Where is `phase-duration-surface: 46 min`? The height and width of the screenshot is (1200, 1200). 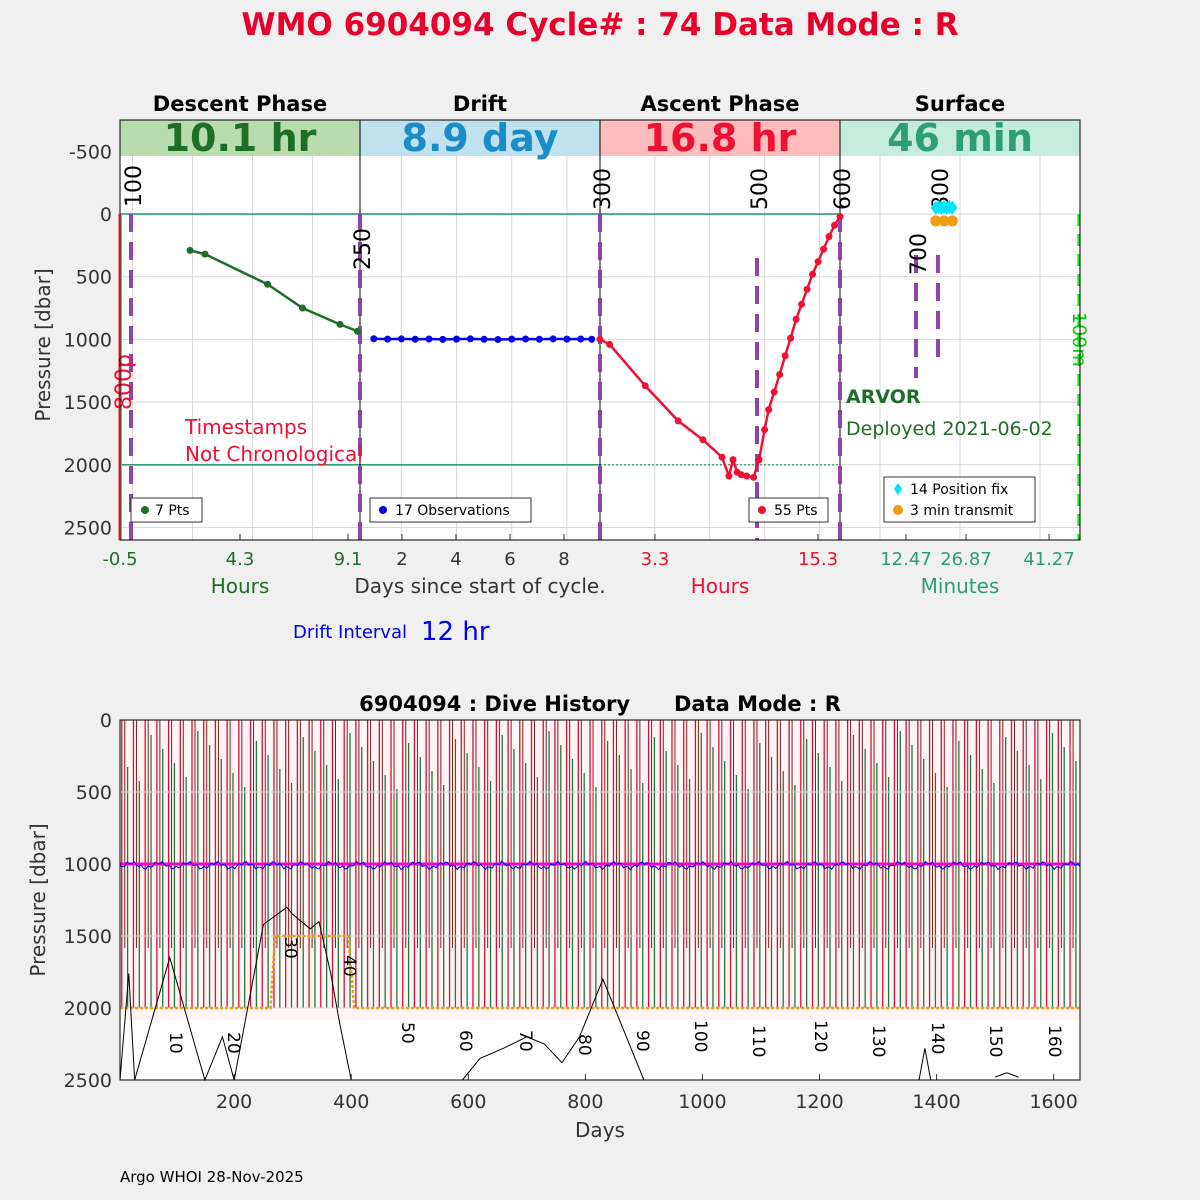 phase-duration-surface: 46 min is located at coordinates (960, 138).